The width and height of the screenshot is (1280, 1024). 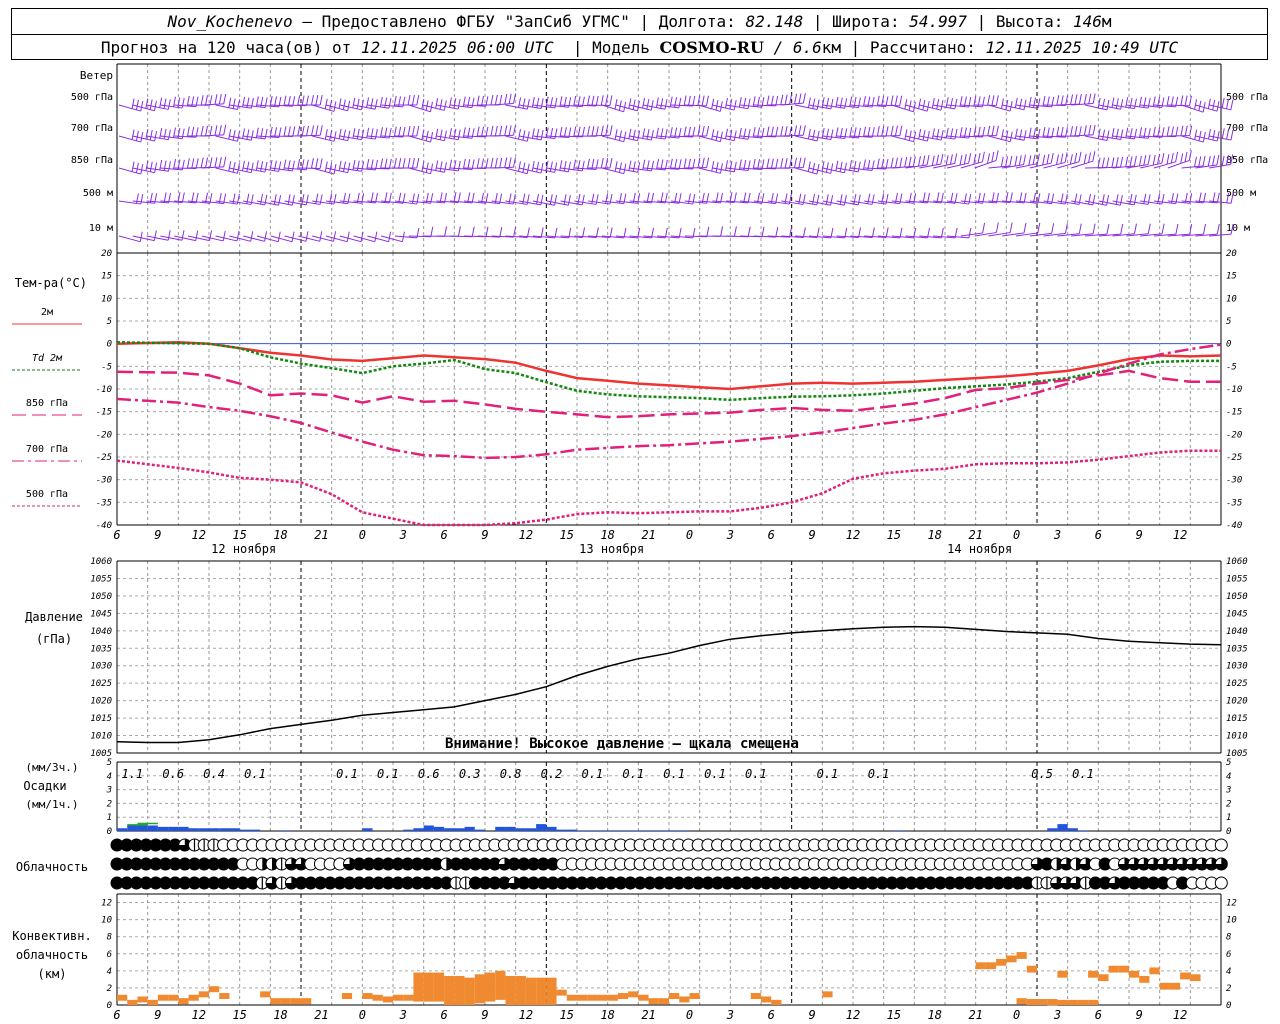 What do you see at coordinates (1234, 413) in the screenshot?
I see `temp-ytick-right: -15` at bounding box center [1234, 413].